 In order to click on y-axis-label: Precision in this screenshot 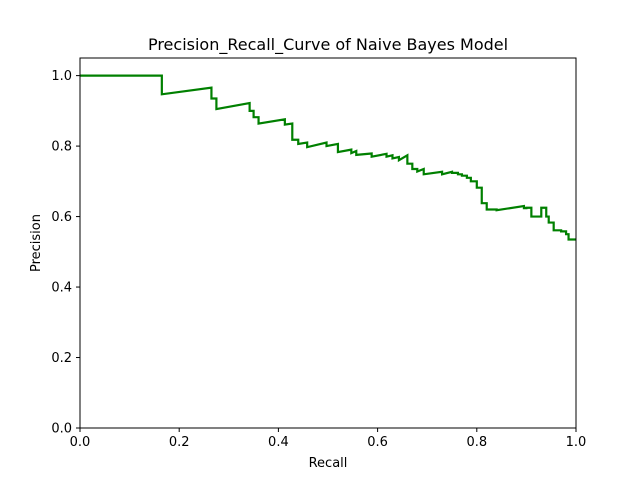, I will do `click(36, 243)`.